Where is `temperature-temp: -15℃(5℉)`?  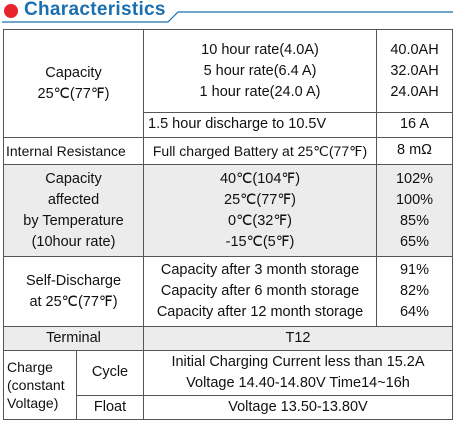 temperature-temp: -15℃(5℉) is located at coordinates (260, 241).